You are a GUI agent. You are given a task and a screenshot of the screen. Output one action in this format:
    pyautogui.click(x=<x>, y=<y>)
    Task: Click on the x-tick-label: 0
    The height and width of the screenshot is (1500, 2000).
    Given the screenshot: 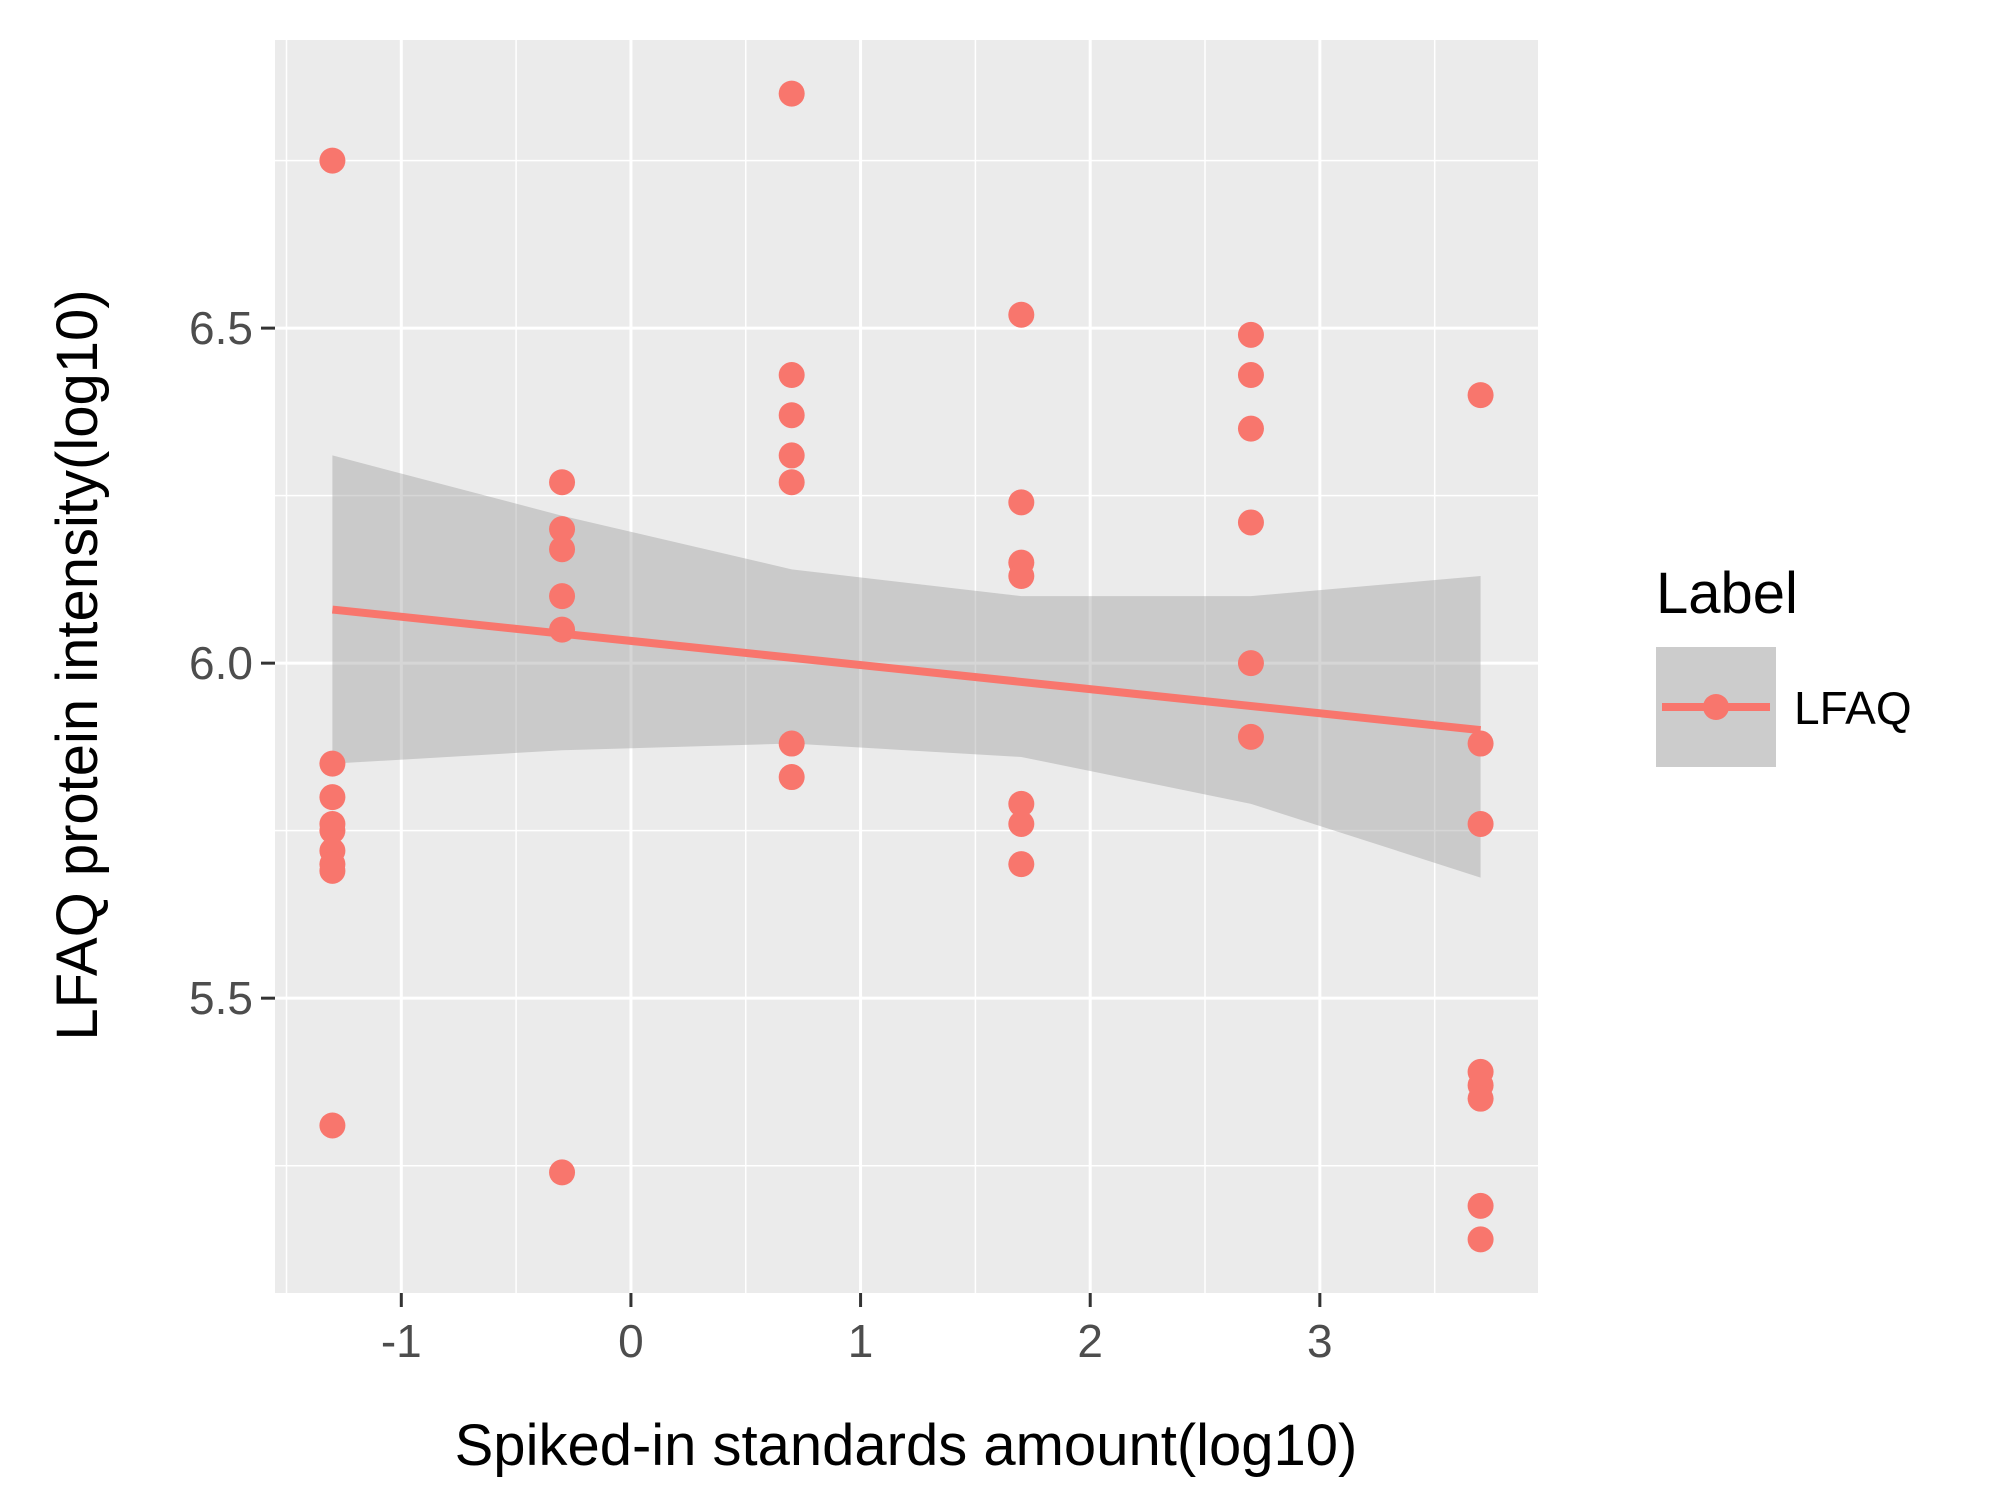 What is the action you would take?
    pyautogui.click(x=631, y=1341)
    